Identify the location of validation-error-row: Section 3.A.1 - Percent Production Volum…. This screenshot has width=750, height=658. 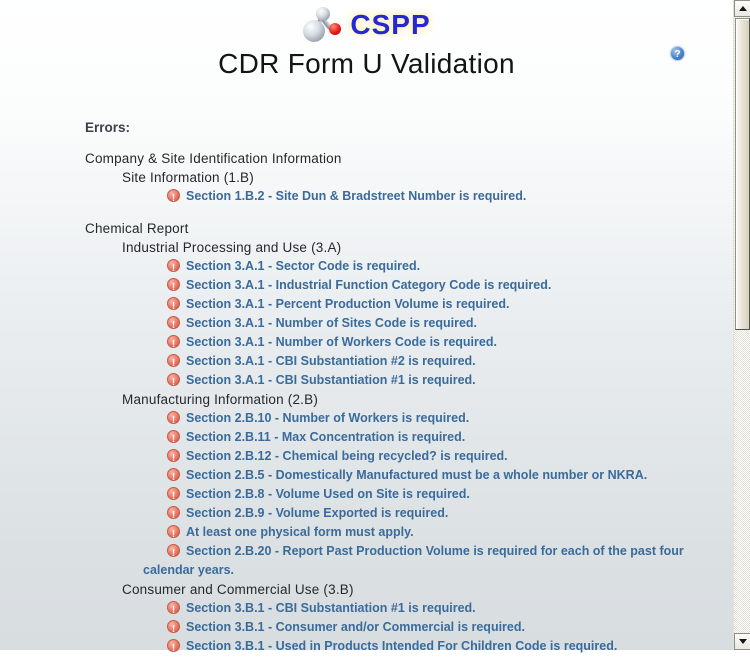
(415, 305).